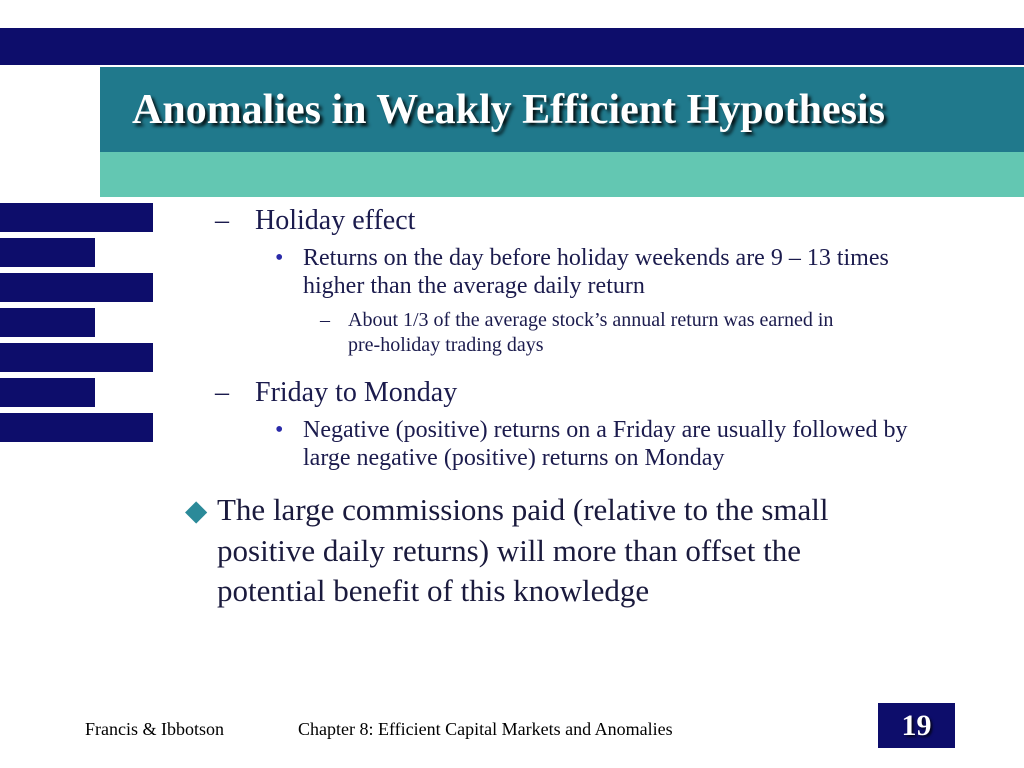 The width and height of the screenshot is (1024, 768). I want to click on bullet-text: Holiday effect, so click(335, 220).